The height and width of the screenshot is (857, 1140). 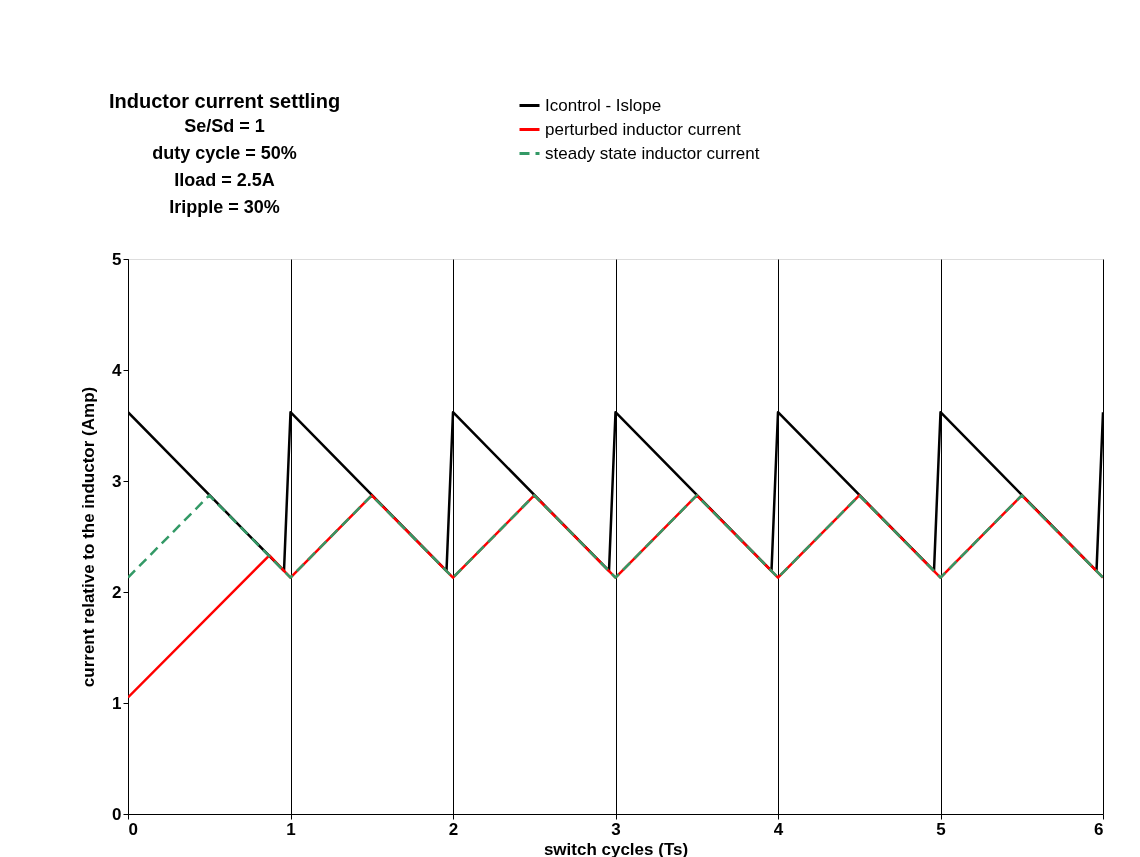 I want to click on y-tick-label: 1, so click(x=117, y=703).